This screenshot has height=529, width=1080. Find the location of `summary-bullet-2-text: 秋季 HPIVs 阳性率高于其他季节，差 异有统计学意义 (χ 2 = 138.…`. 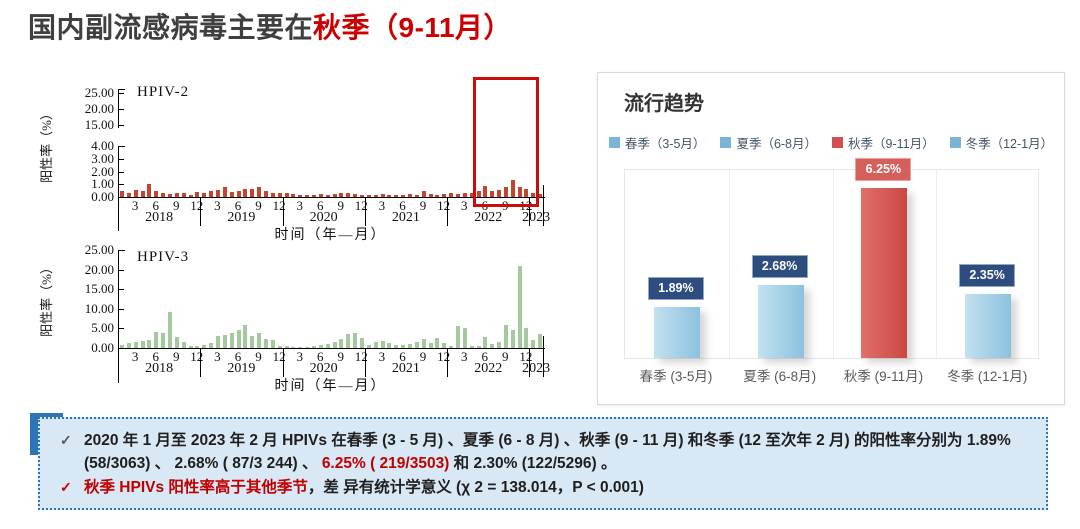

summary-bullet-2-text: 秋季 HPIVs 阳性率高于其他季节，差 异有统计学意义 (χ 2 = 138.… is located at coordinates (364, 487).